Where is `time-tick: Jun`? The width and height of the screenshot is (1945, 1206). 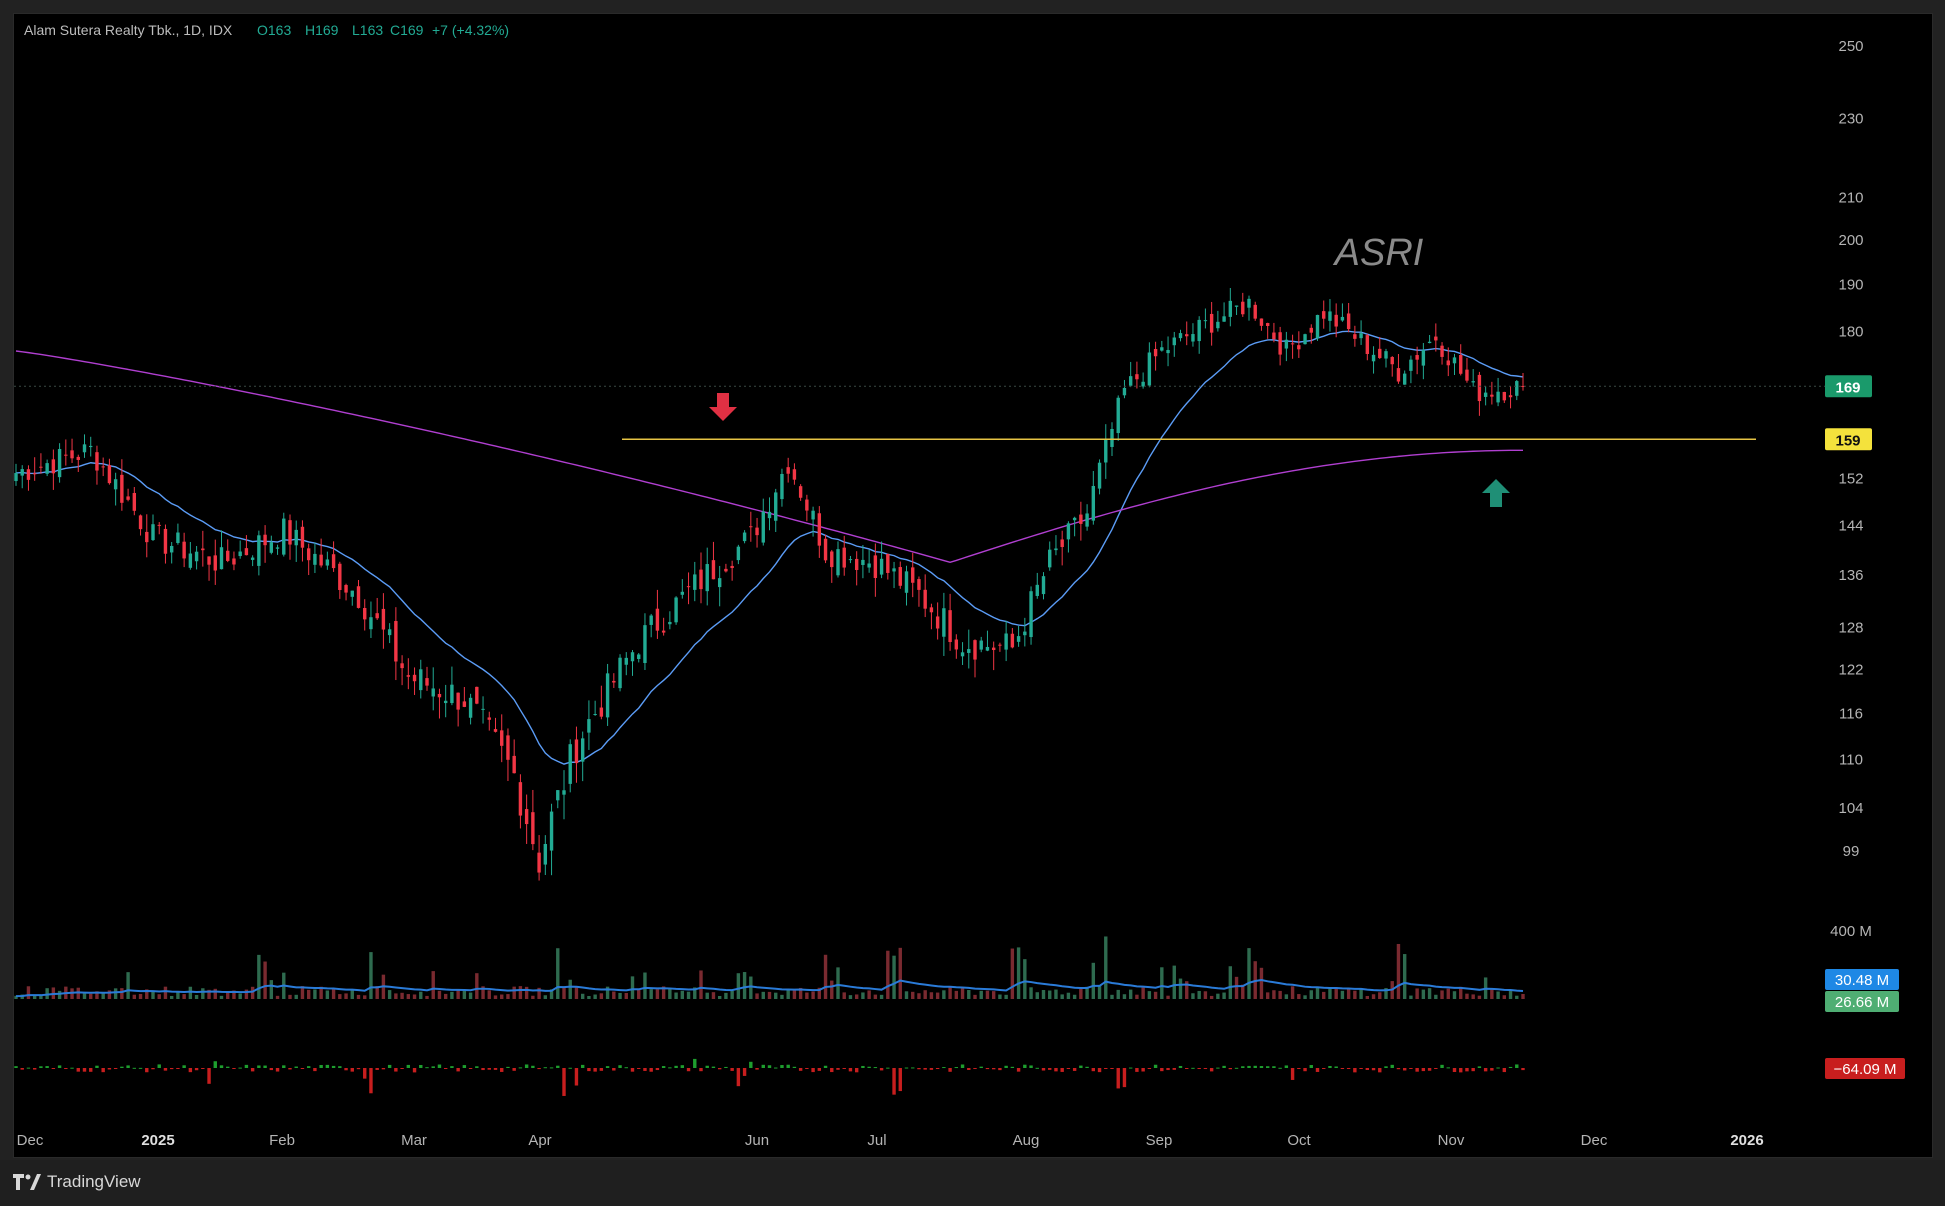
time-tick: Jun is located at coordinates (757, 1140).